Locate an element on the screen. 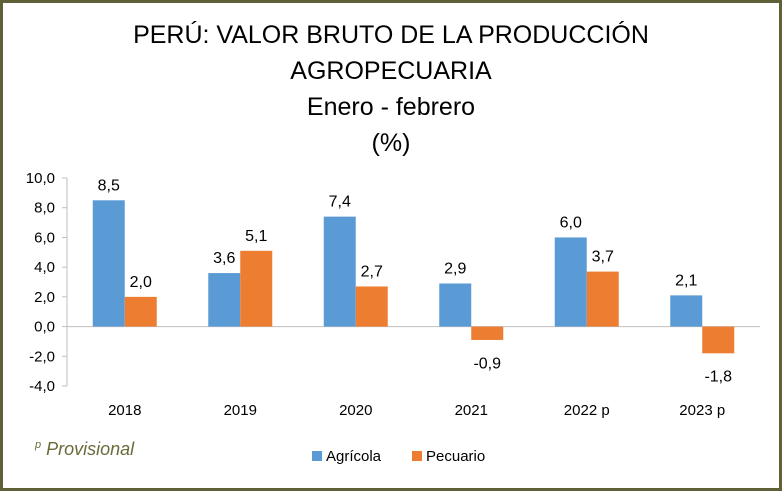 The height and width of the screenshot is (491, 782). legend-label: Agrícola is located at coordinates (354, 456).